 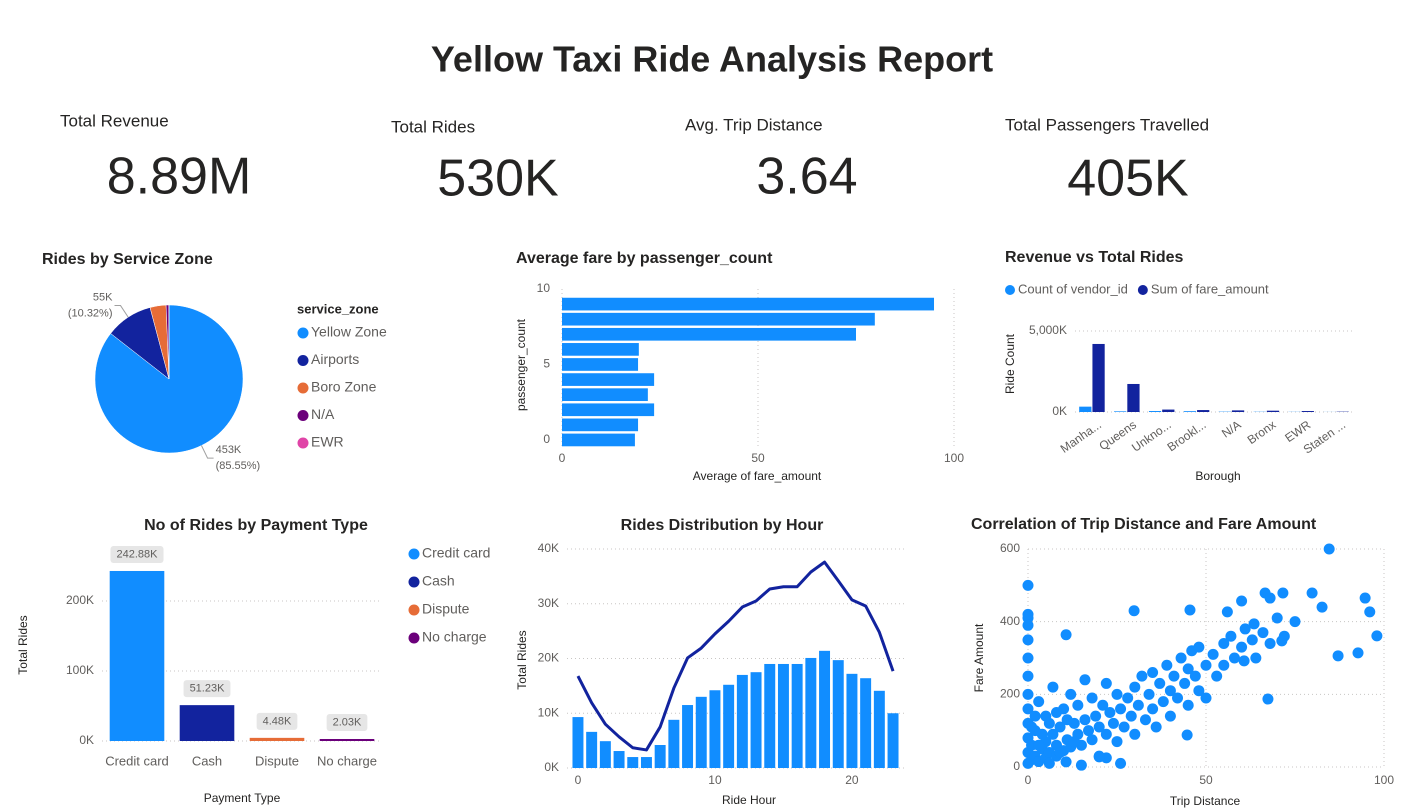 I want to click on legend-title: service_zone, so click(x=338, y=308).